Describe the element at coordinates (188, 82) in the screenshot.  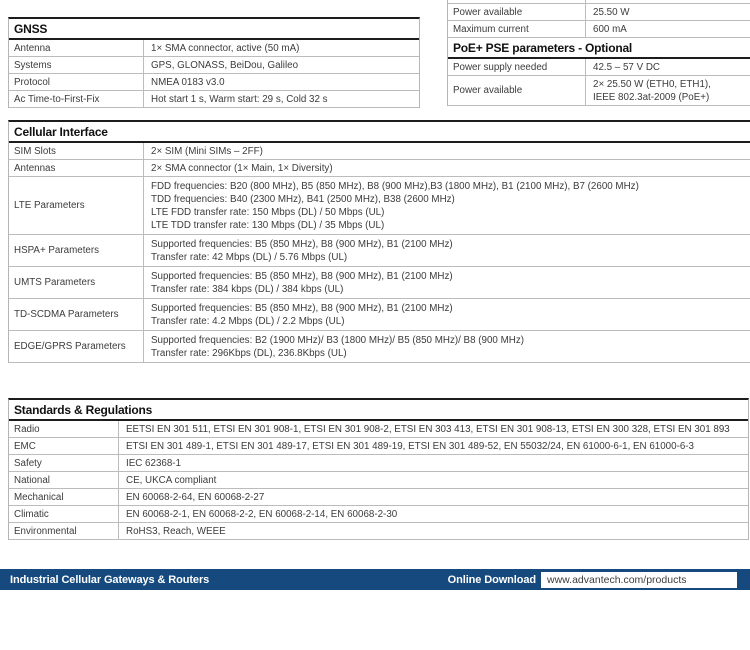
I see `row-value: NMEA 0183 v3.0` at that location.